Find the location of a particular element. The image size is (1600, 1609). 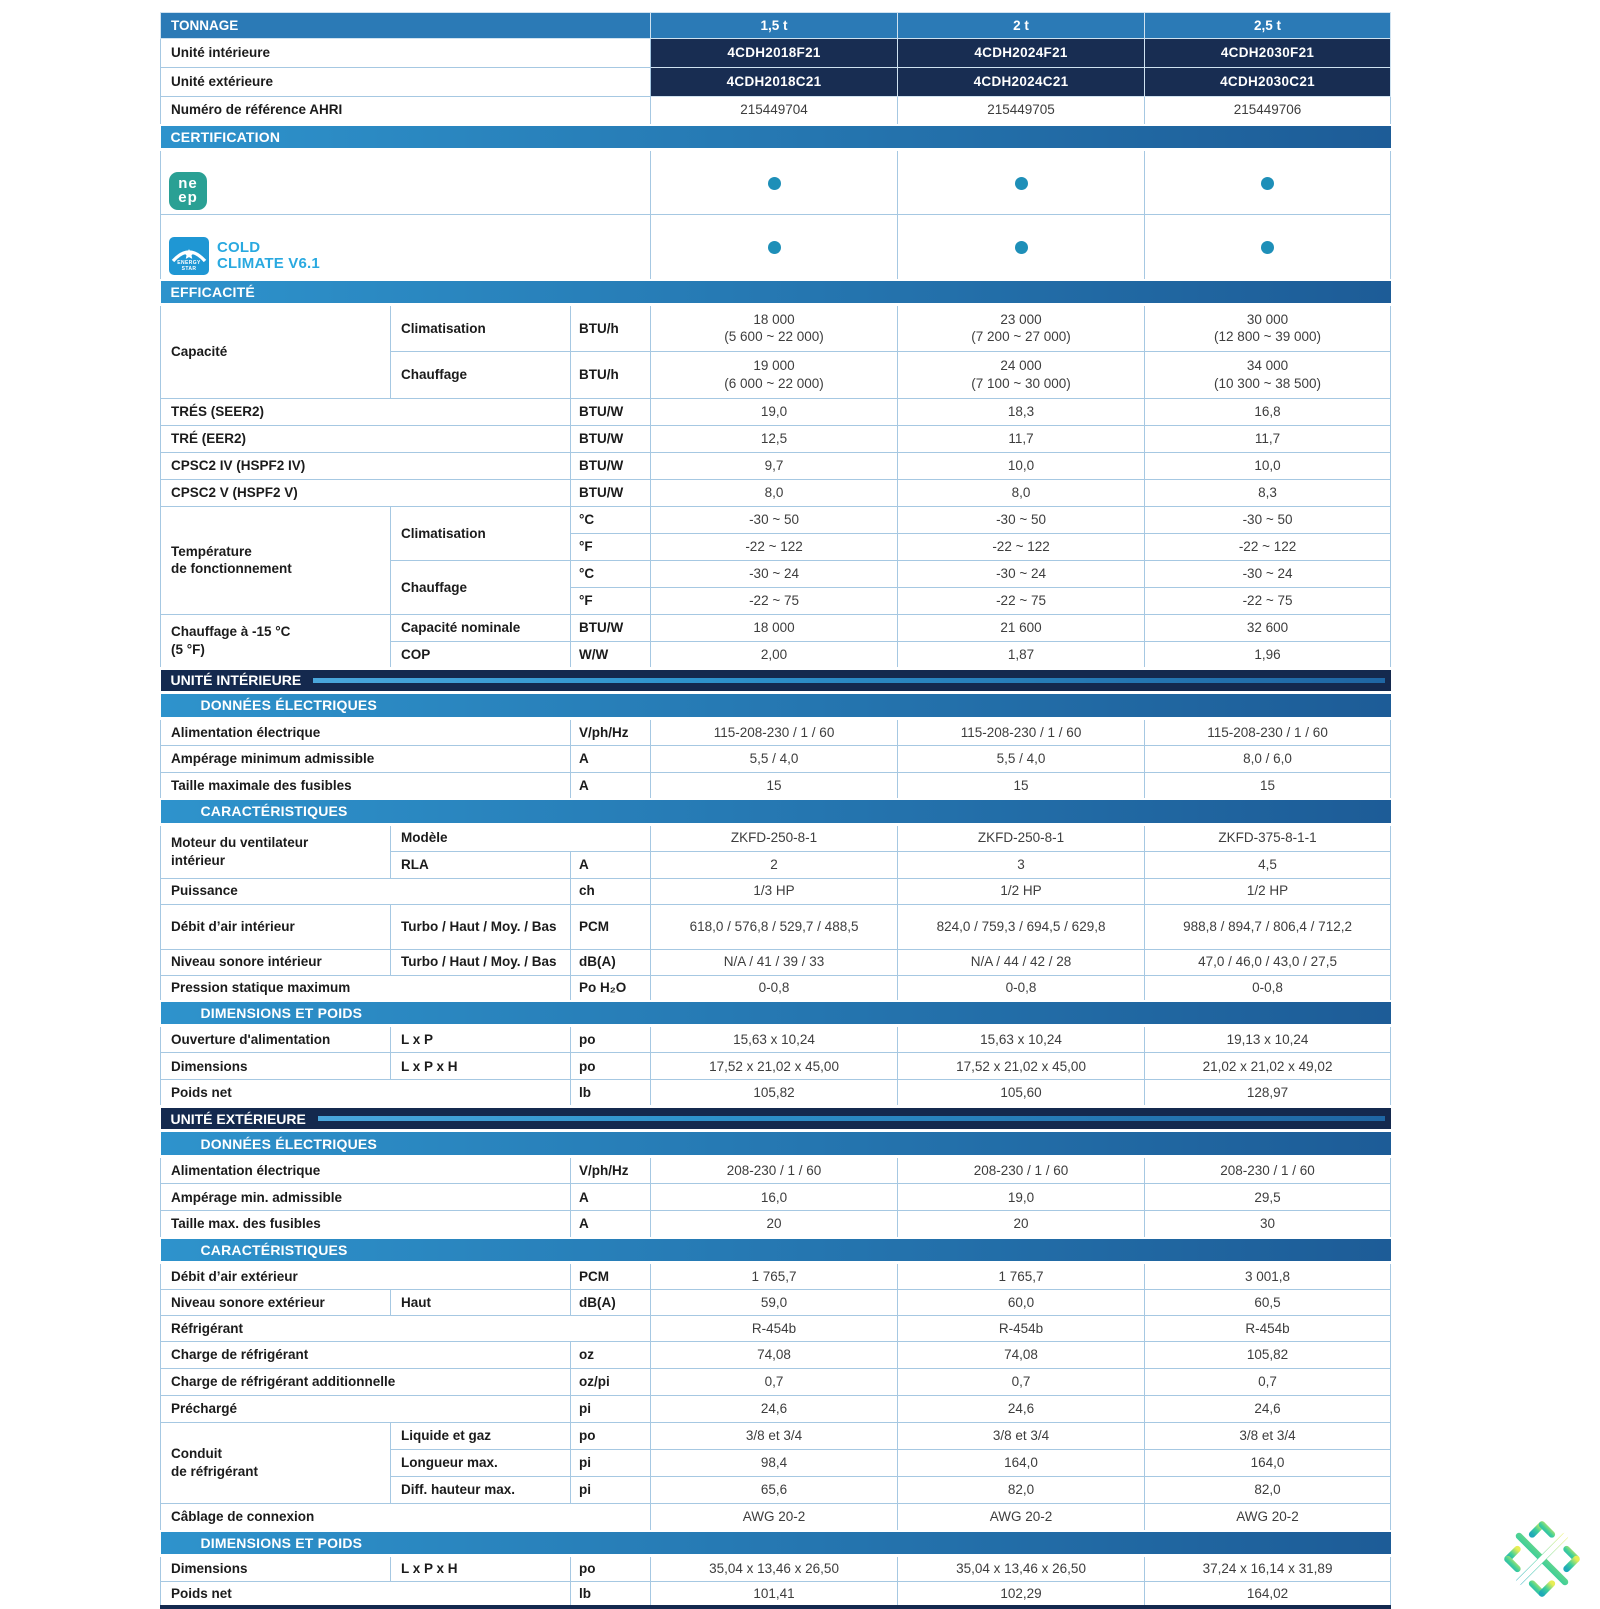

row-sublabel: Turbo / Haut / Moy. / Bas is located at coordinates (480, 962).